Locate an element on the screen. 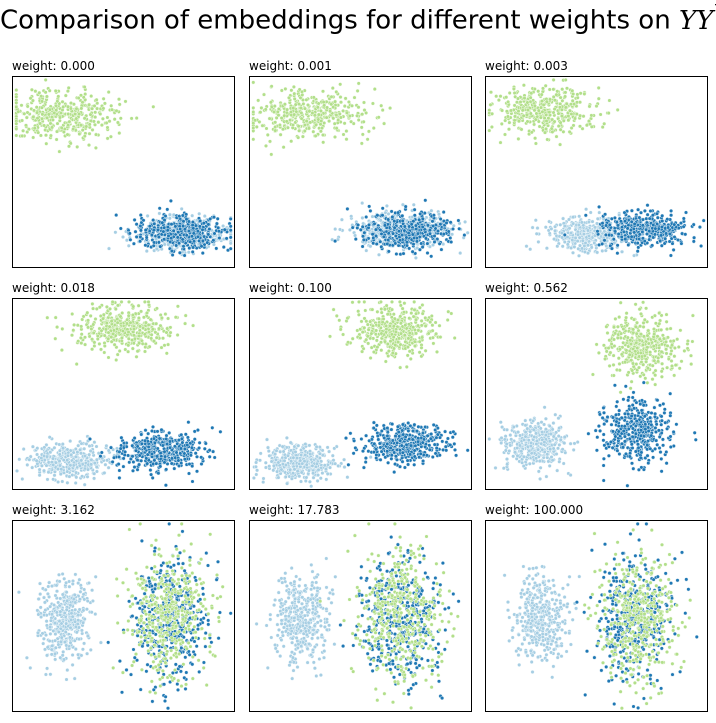 The height and width of the screenshot is (723, 716). scatter-axes is located at coordinates (123, 394).